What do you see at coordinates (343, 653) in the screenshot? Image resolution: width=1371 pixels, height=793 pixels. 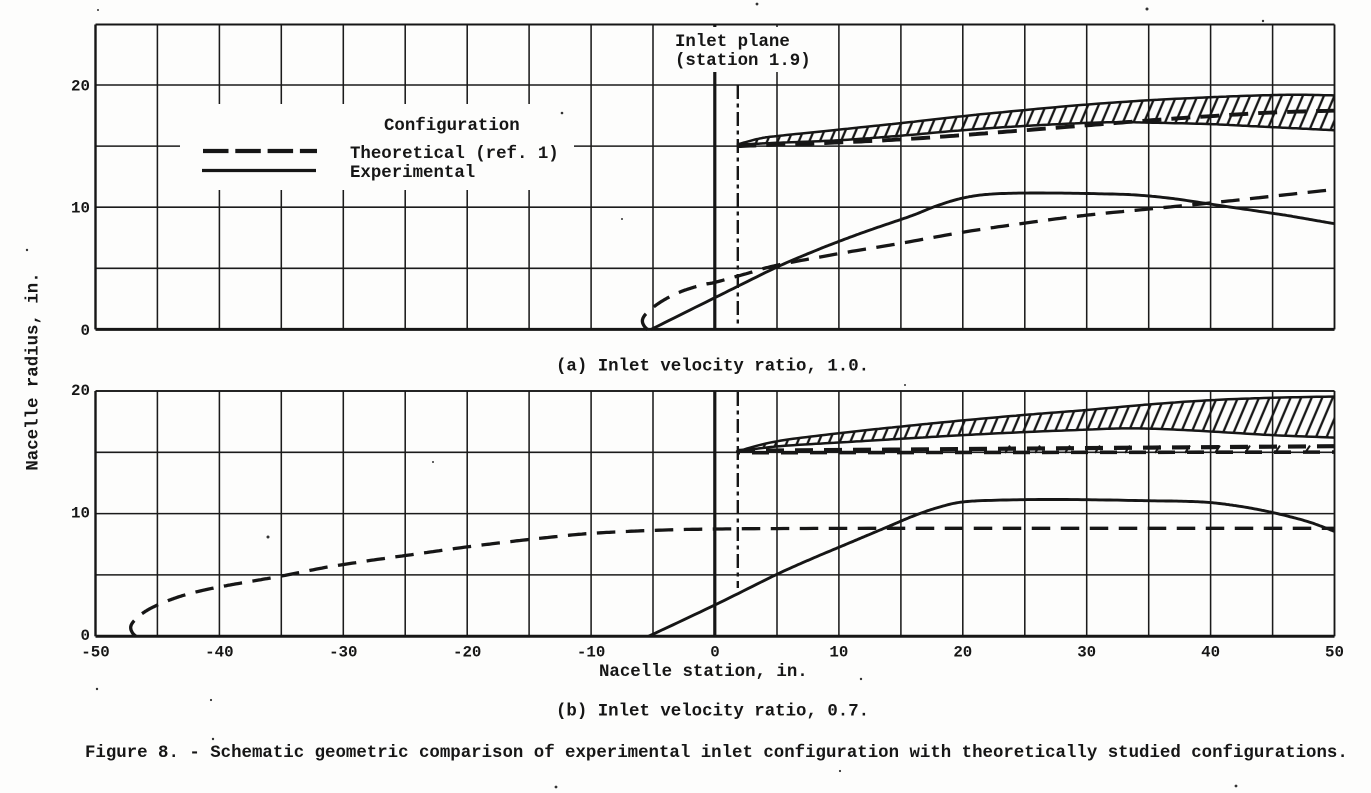 I see `svg-text: -30` at bounding box center [343, 653].